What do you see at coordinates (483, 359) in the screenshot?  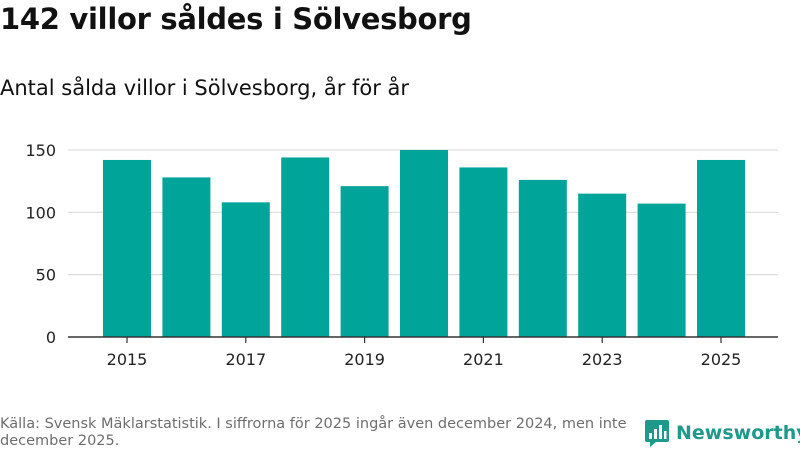 I see `x-tick-label-2021: 2021` at bounding box center [483, 359].